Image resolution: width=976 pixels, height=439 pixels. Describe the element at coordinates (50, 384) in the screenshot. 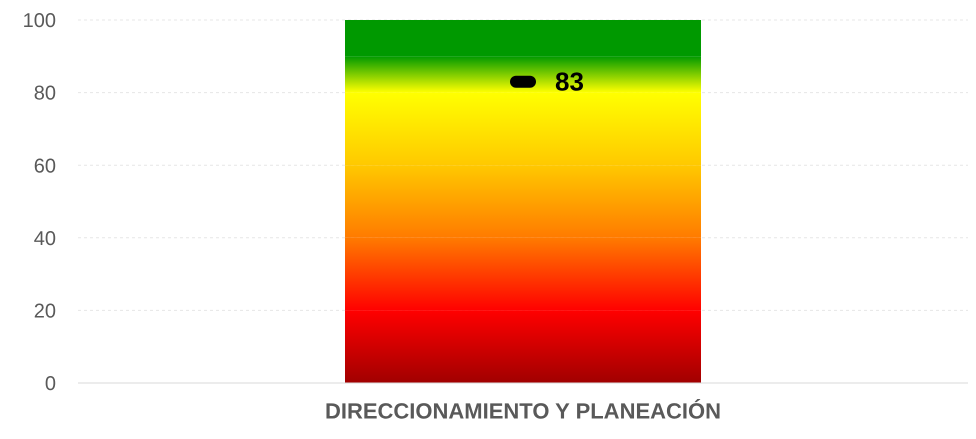

I see `y-tick-label: 0` at that location.